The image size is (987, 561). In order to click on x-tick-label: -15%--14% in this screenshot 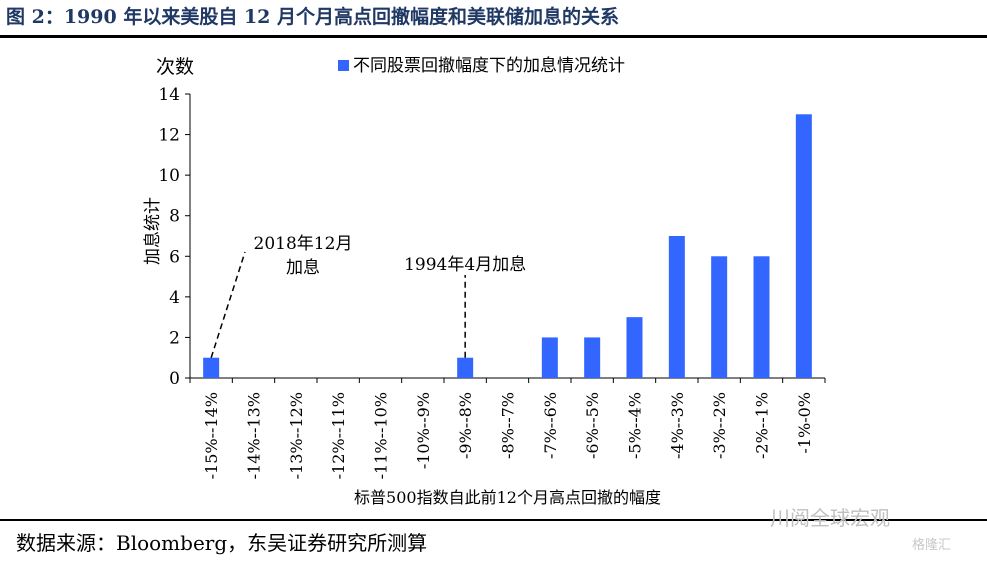, I will do `click(211, 435)`.